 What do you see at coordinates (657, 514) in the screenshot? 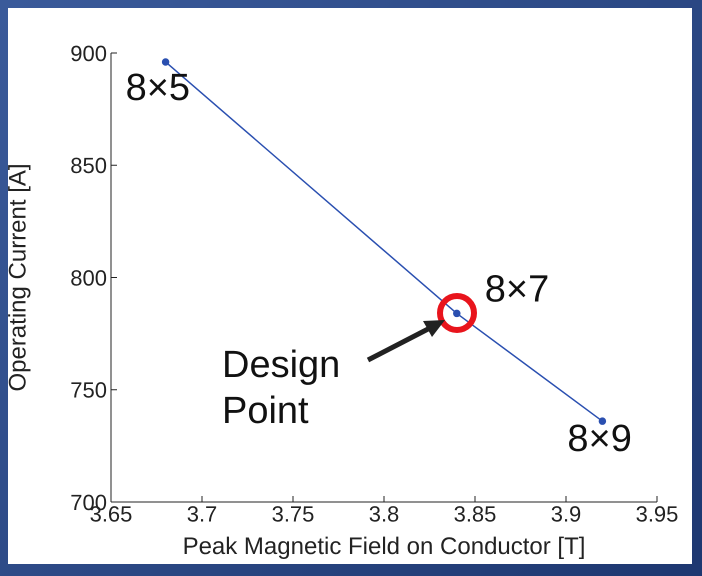
I see `x-tick-label: 3.95` at bounding box center [657, 514].